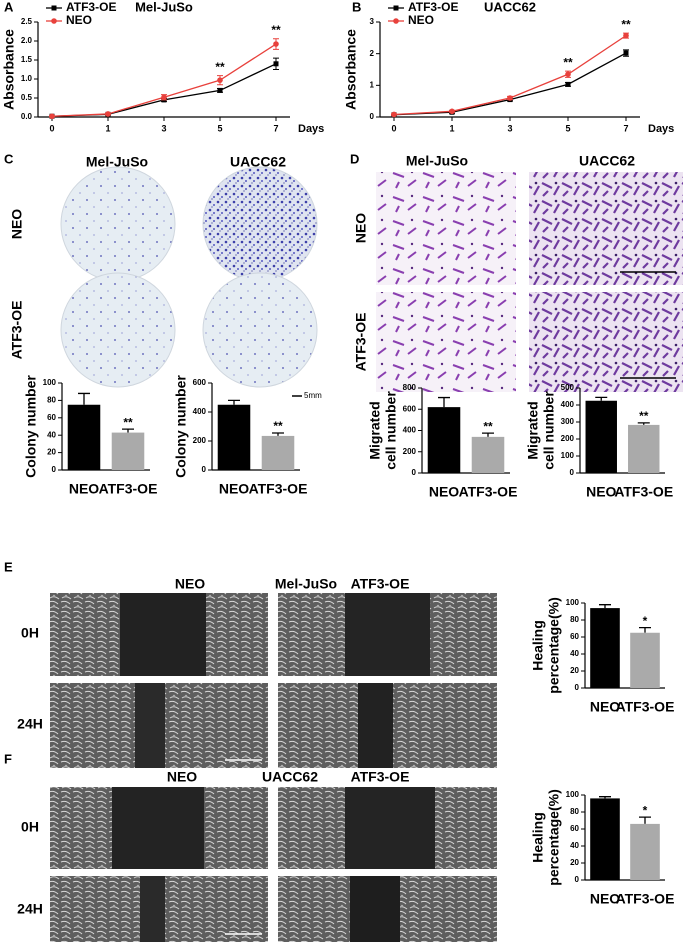 This screenshot has height=942, width=690. What do you see at coordinates (625, 128) in the screenshot?
I see `x-tick-label: 7` at bounding box center [625, 128].